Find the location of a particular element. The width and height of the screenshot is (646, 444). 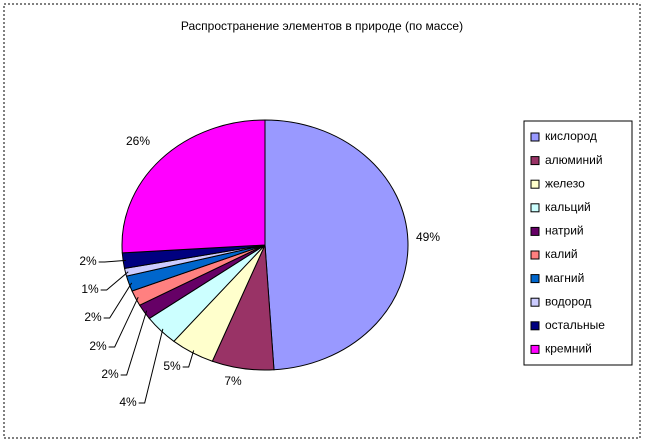

legend-label: остальные is located at coordinates (575, 325).